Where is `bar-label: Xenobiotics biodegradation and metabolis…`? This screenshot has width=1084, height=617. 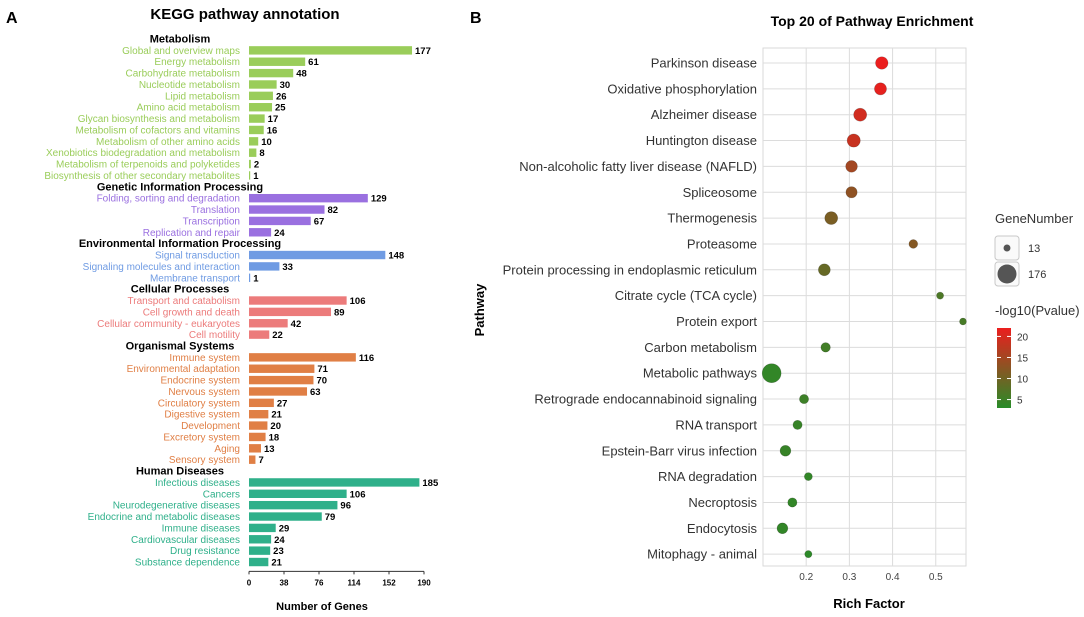
bar-label: Xenobiotics biodegradation and metabolis… is located at coordinates (143, 153).